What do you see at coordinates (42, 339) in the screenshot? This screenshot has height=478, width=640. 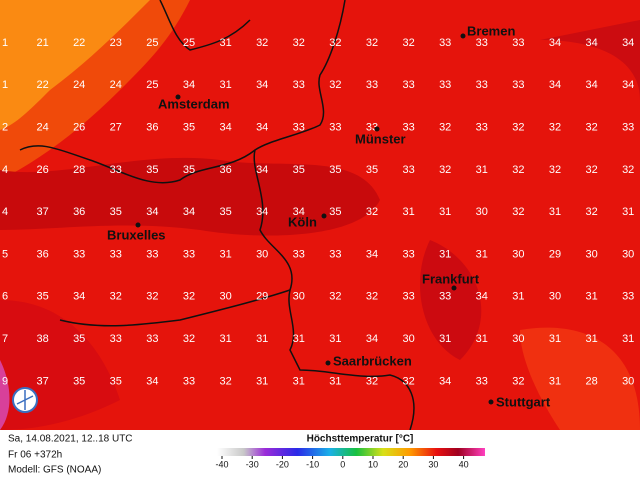 I see `grid-value: 38` at bounding box center [42, 339].